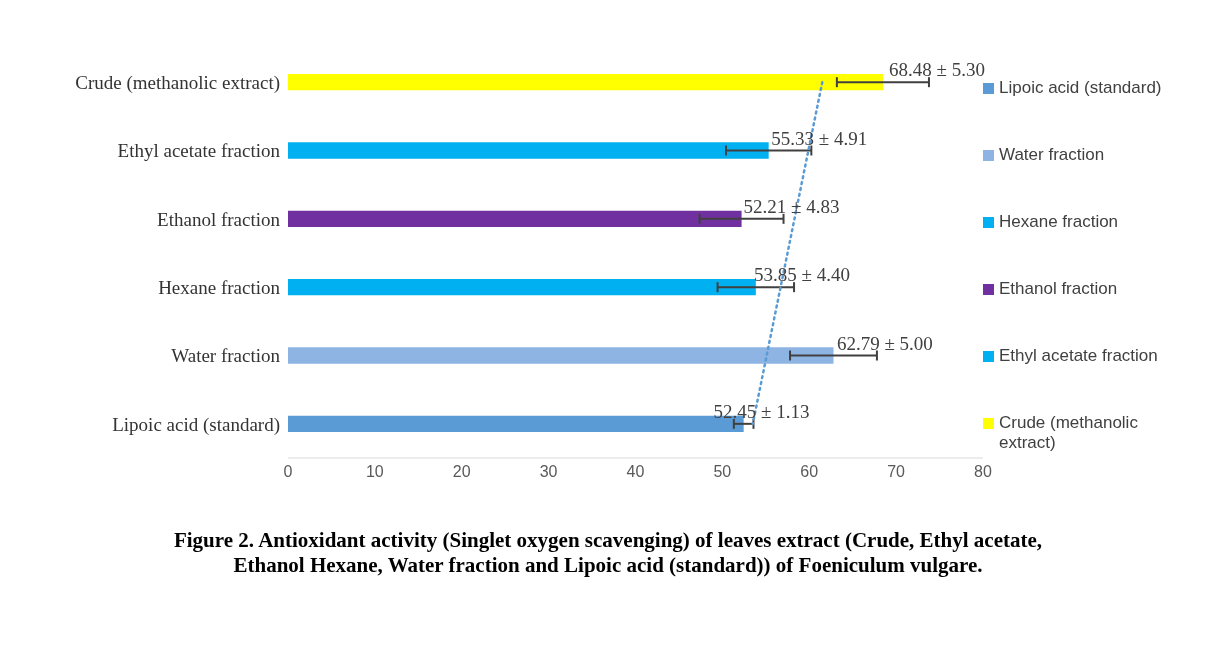  I want to click on y-tick-label: Ethanol fraction, so click(219, 219).